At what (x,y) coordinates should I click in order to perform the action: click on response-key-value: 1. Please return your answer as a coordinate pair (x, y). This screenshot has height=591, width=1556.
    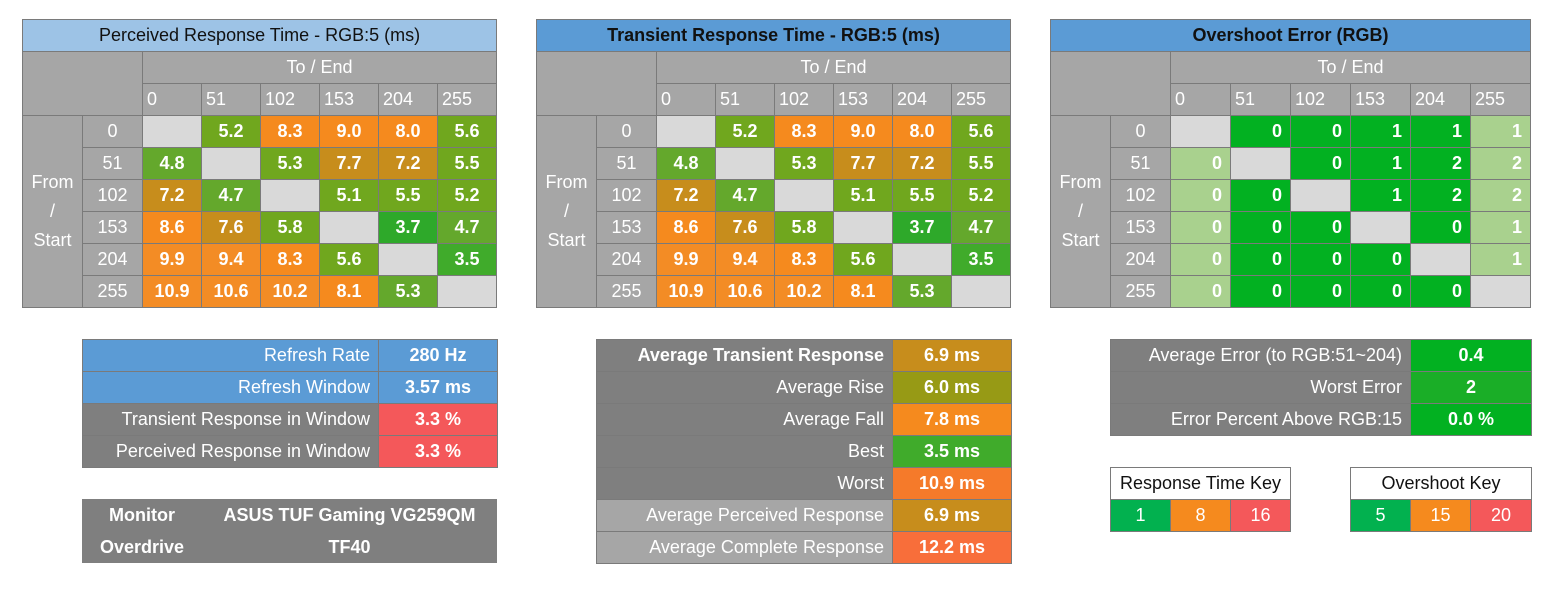
    Looking at the image, I should click on (1140, 515).